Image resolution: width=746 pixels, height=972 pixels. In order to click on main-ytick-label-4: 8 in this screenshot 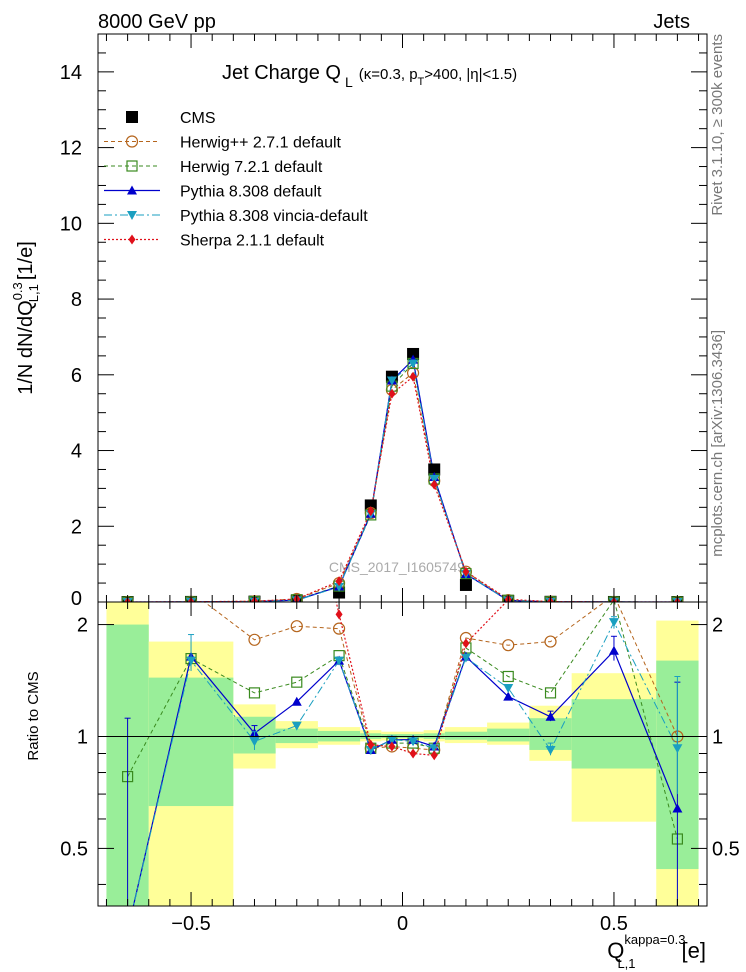, I will do `click(76, 300)`.